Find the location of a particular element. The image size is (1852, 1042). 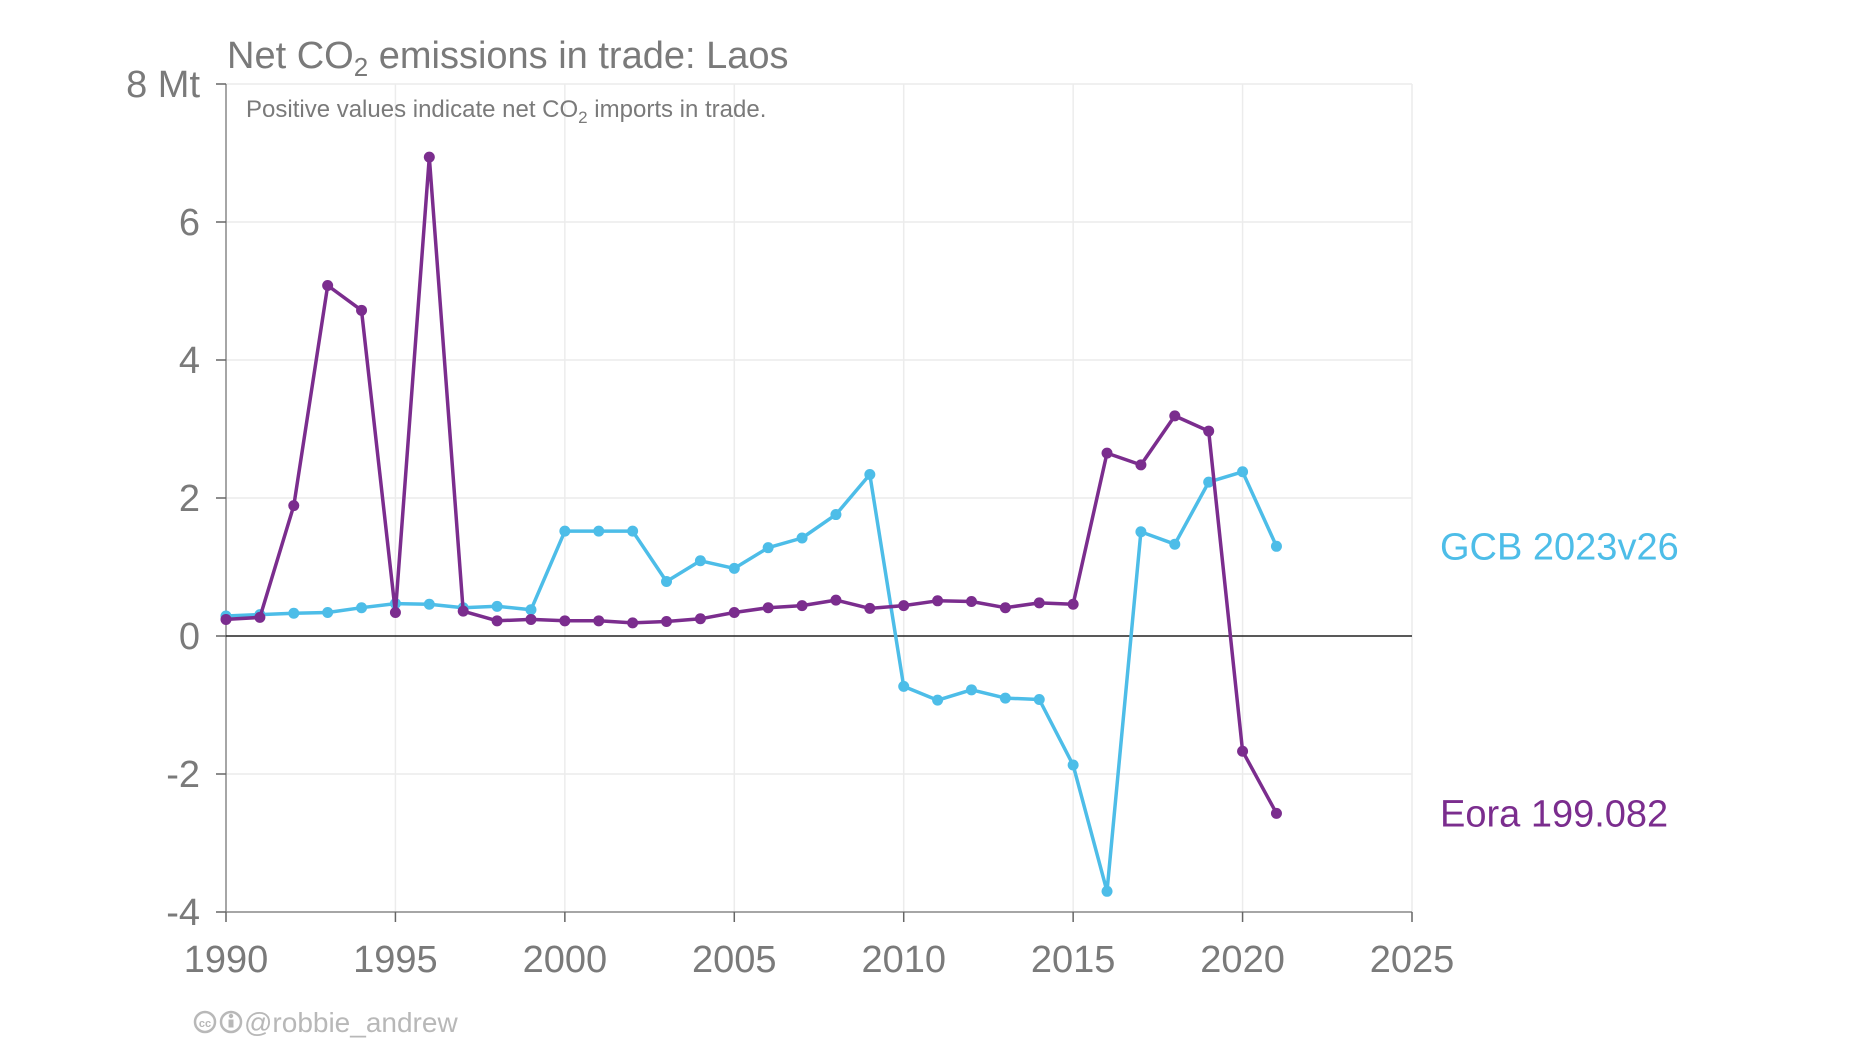

by-icon-head is located at coordinates (231, 1016).